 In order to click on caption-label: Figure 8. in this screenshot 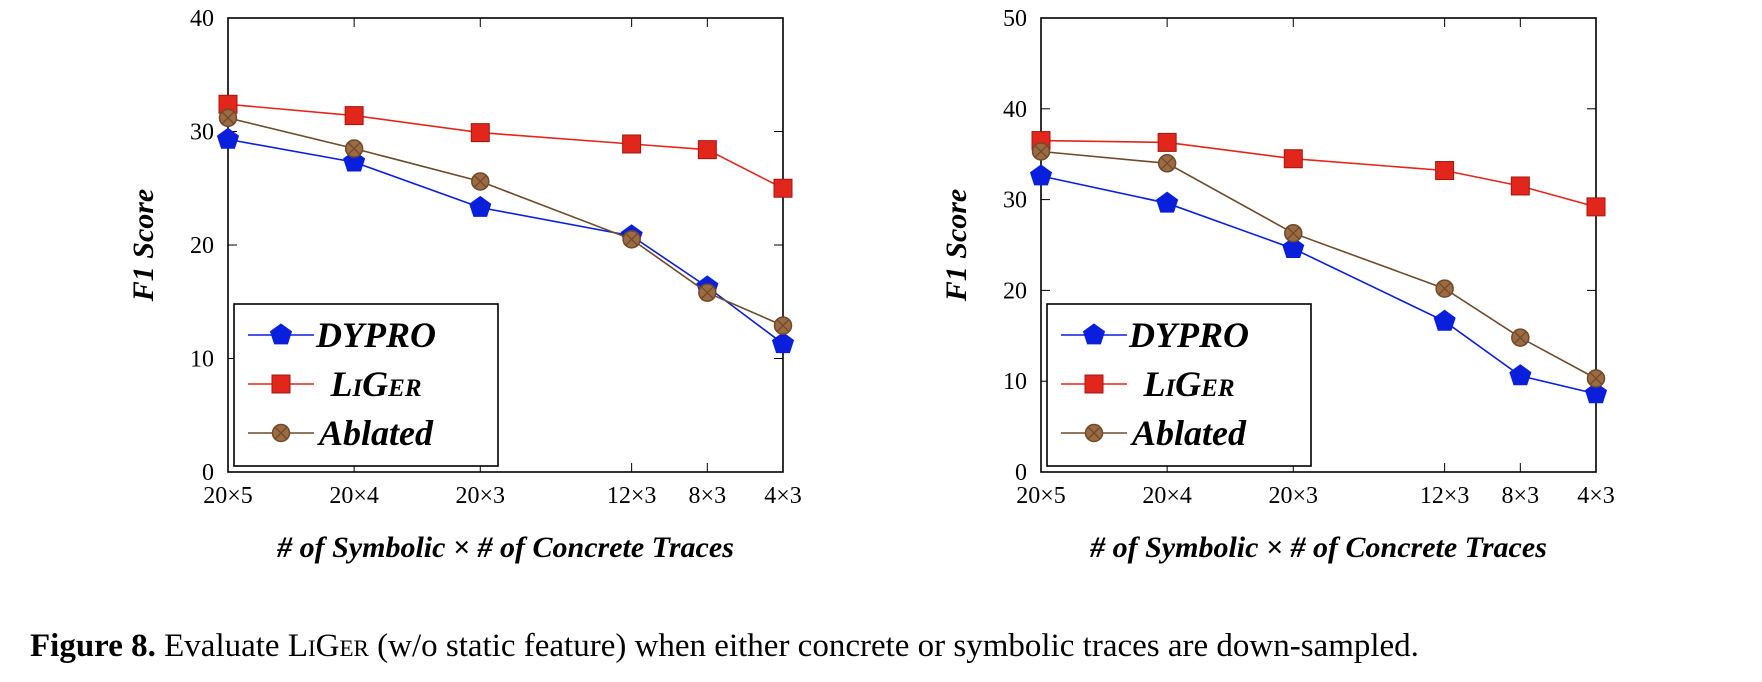, I will do `click(93, 646)`.